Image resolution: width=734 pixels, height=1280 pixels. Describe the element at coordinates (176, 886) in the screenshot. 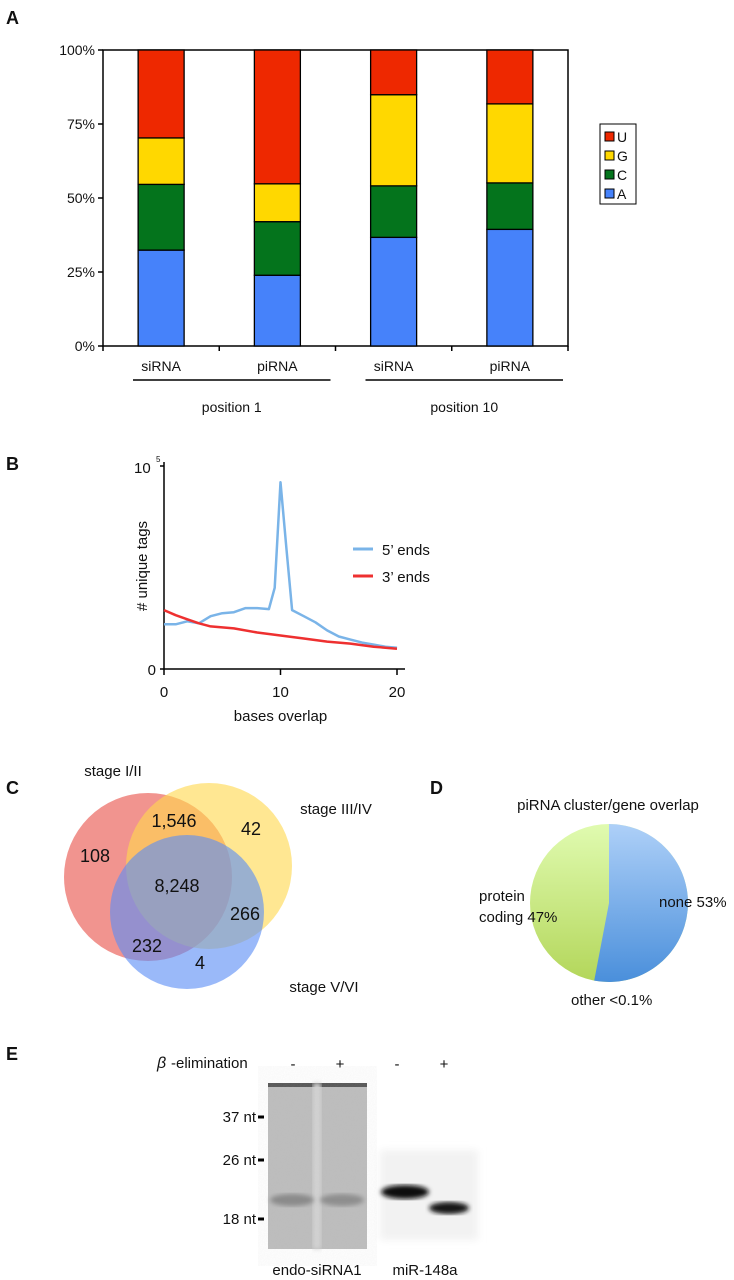

I see `venn-count: 8,248` at that location.